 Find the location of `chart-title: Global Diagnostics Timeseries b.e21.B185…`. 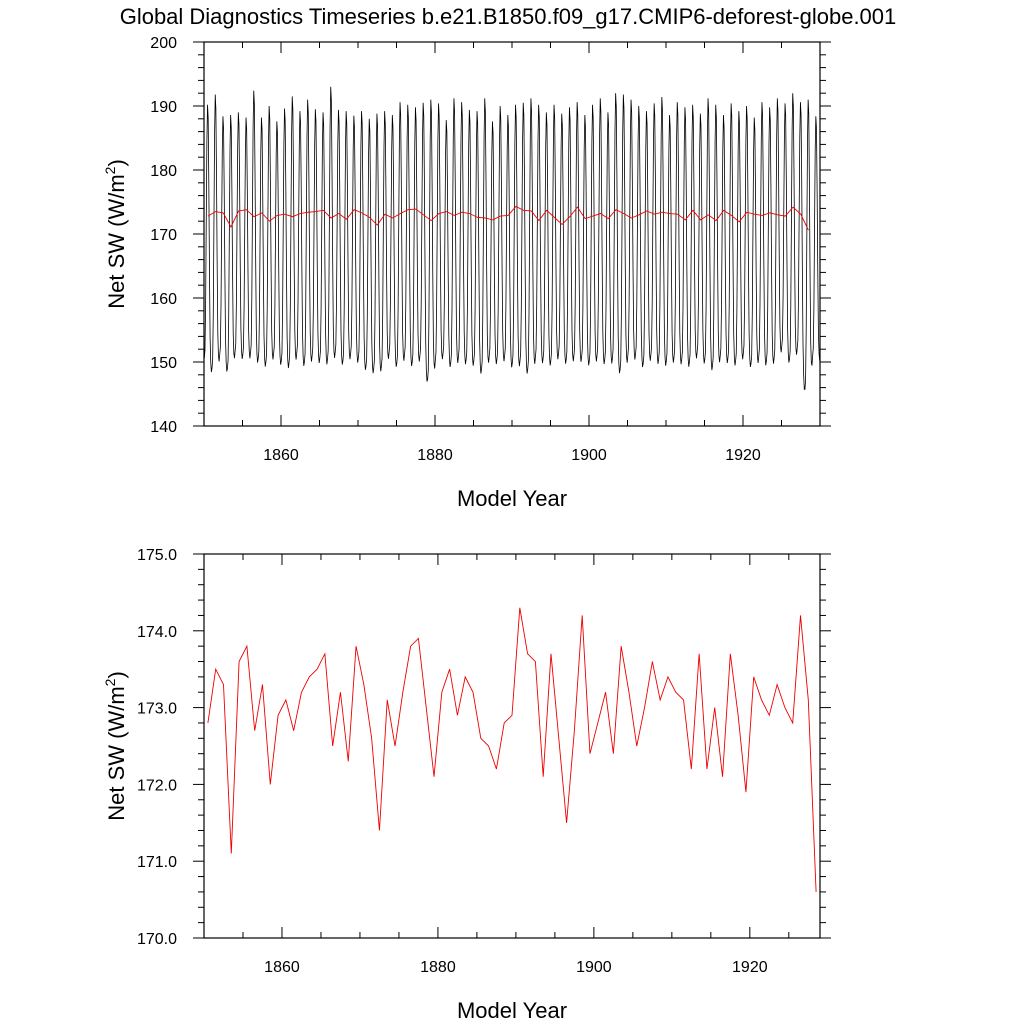

chart-title: Global Diagnostics Timeseries b.e21.B185… is located at coordinates (508, 16).